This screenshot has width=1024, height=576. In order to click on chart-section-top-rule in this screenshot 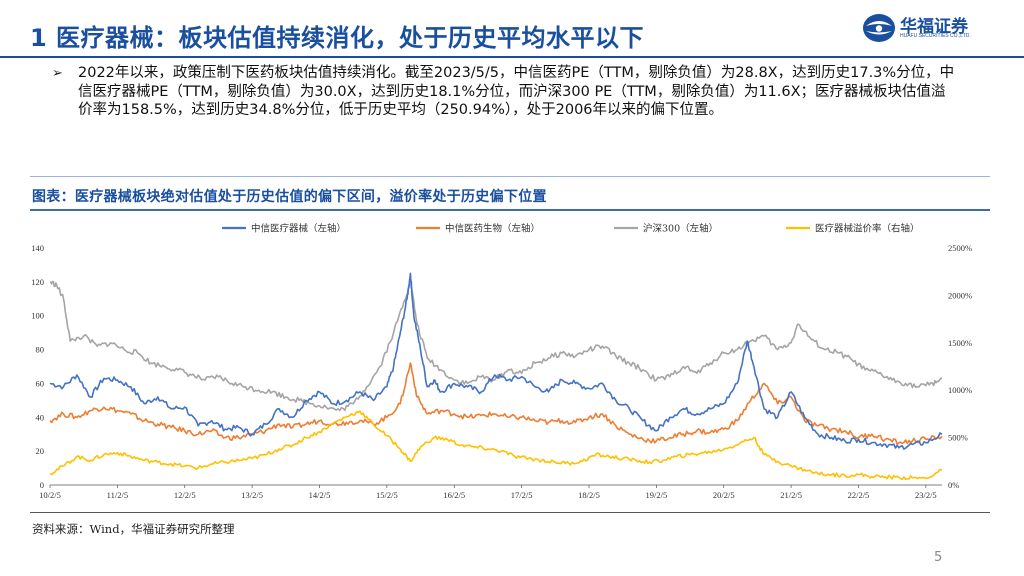, I will do `click(510, 176)`.